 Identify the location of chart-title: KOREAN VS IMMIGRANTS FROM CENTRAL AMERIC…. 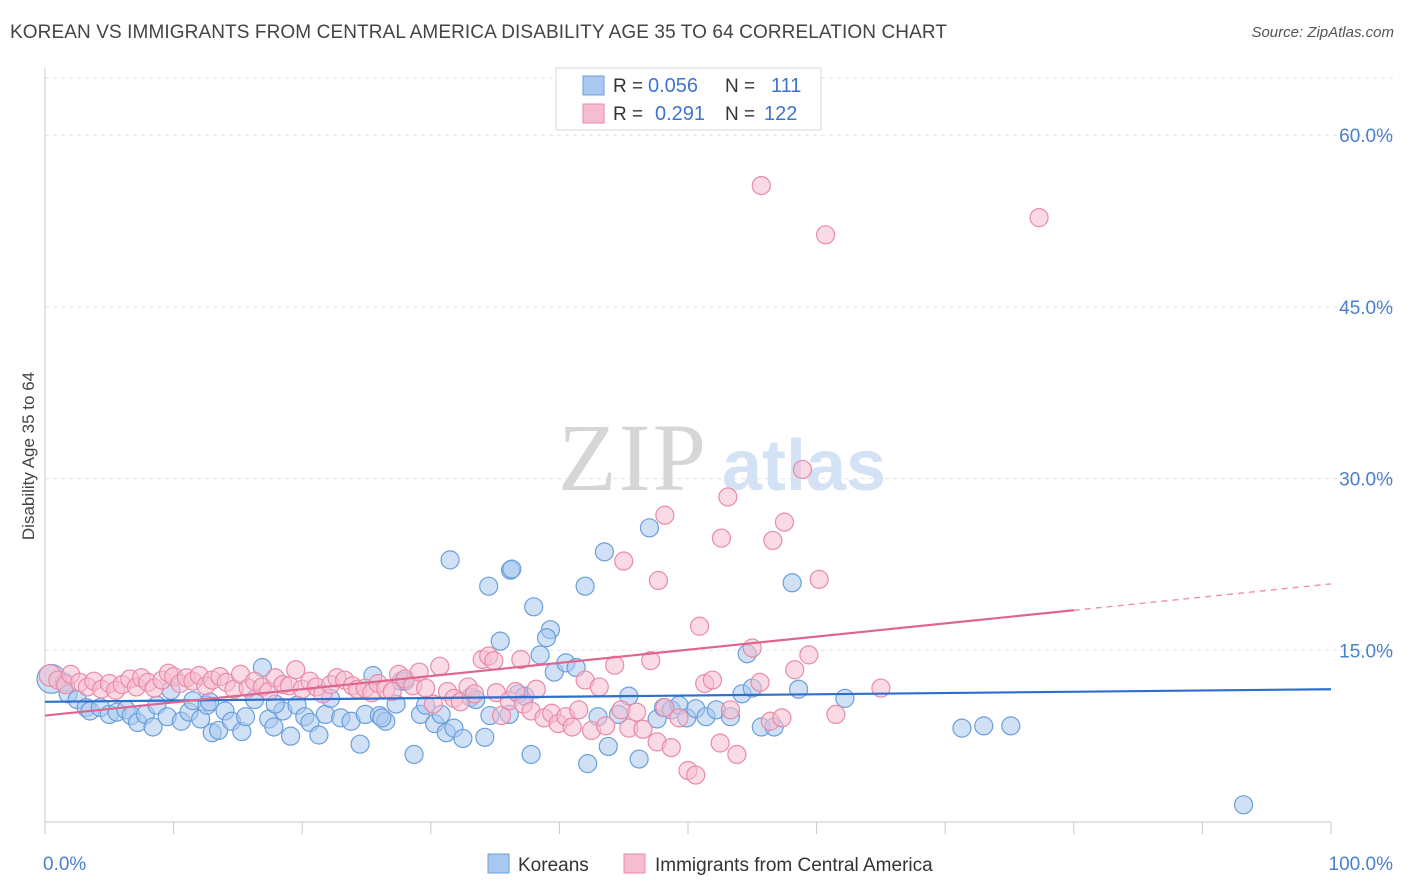
(479, 32).